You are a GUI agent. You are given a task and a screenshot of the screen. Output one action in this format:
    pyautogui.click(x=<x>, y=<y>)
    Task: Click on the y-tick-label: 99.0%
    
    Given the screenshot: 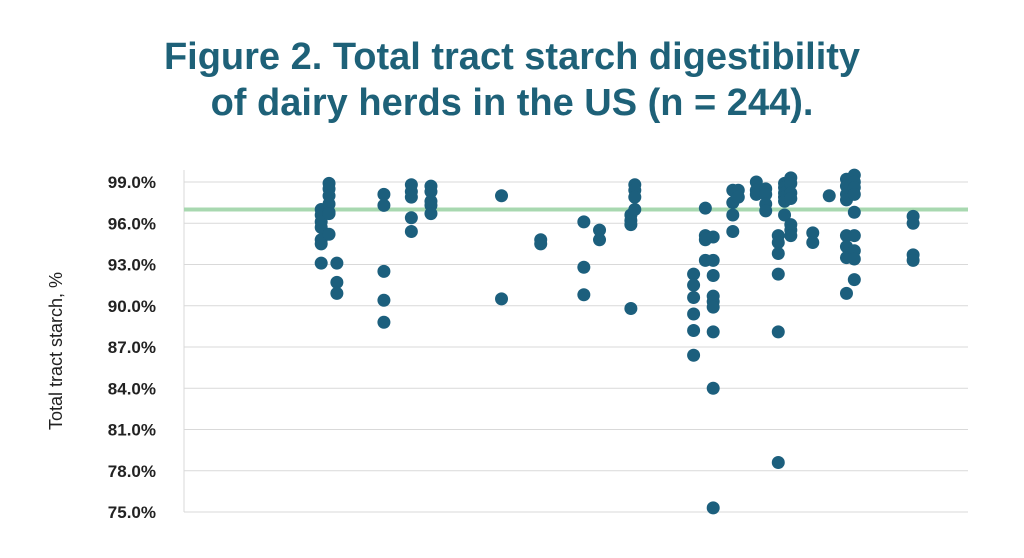 What is the action you would take?
    pyautogui.click(x=132, y=182)
    